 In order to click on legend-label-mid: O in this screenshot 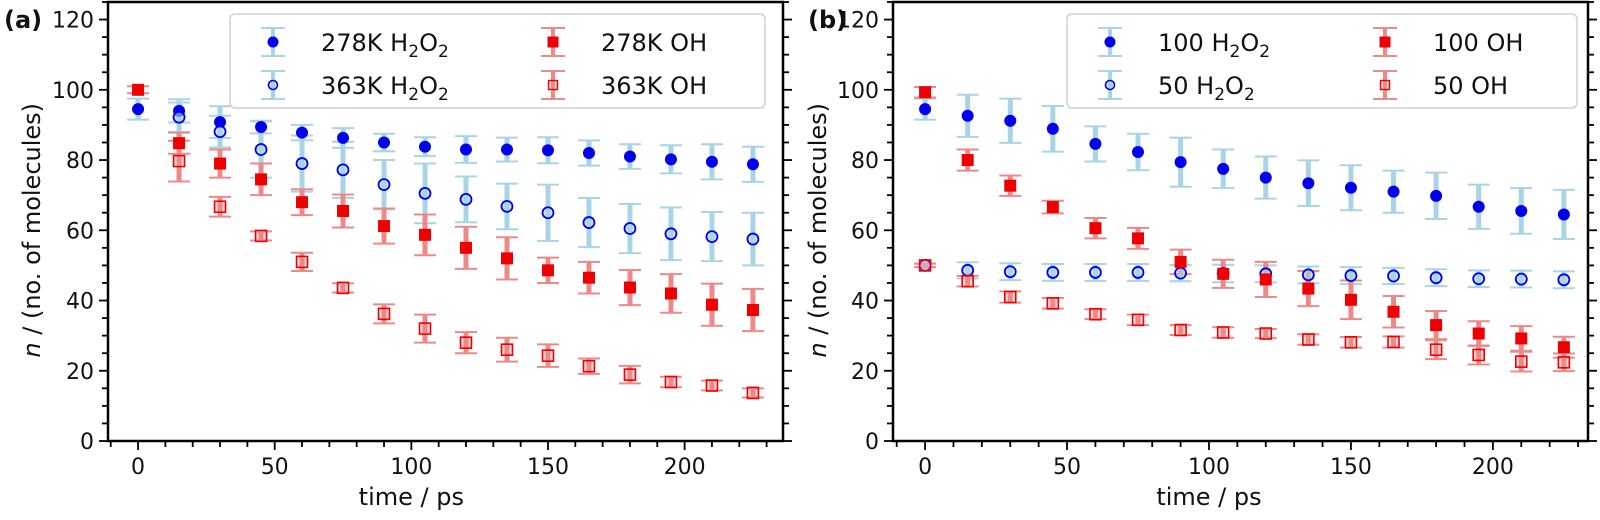, I will do `click(428, 86)`.